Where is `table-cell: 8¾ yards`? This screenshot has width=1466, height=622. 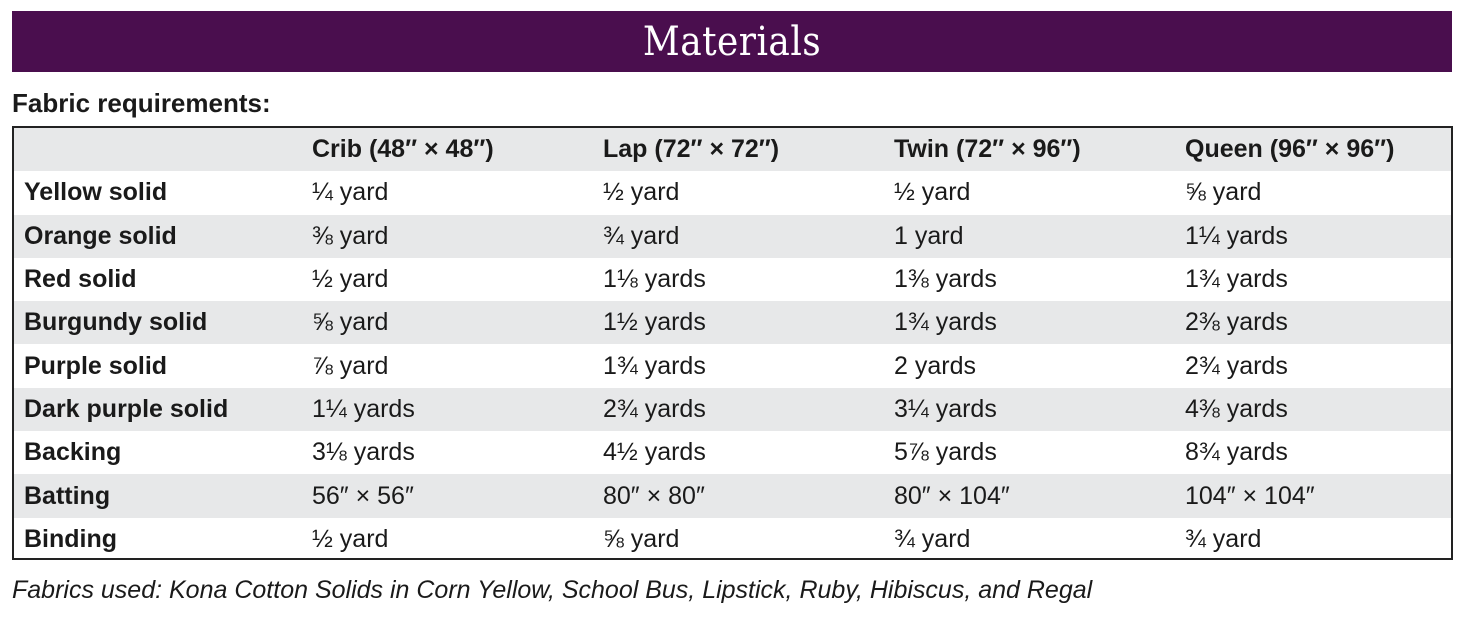 table-cell: 8¾ yards is located at coordinates (1236, 452).